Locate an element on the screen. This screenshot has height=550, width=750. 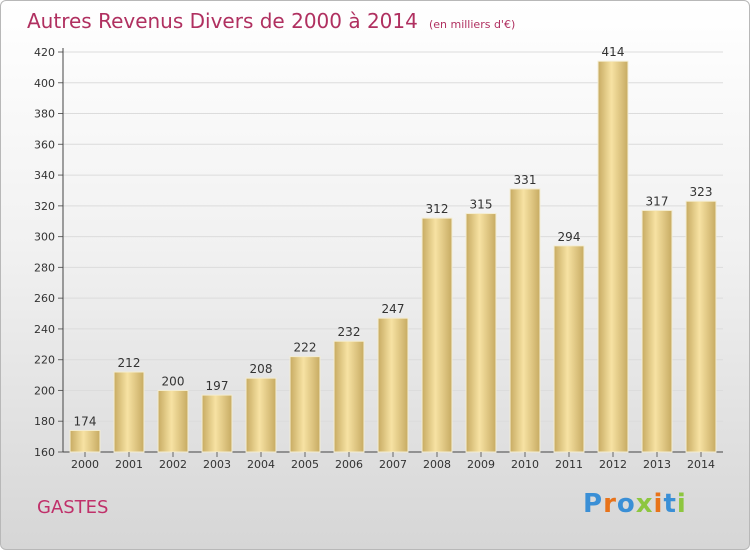
data-label: 208 is located at coordinates (261, 369).